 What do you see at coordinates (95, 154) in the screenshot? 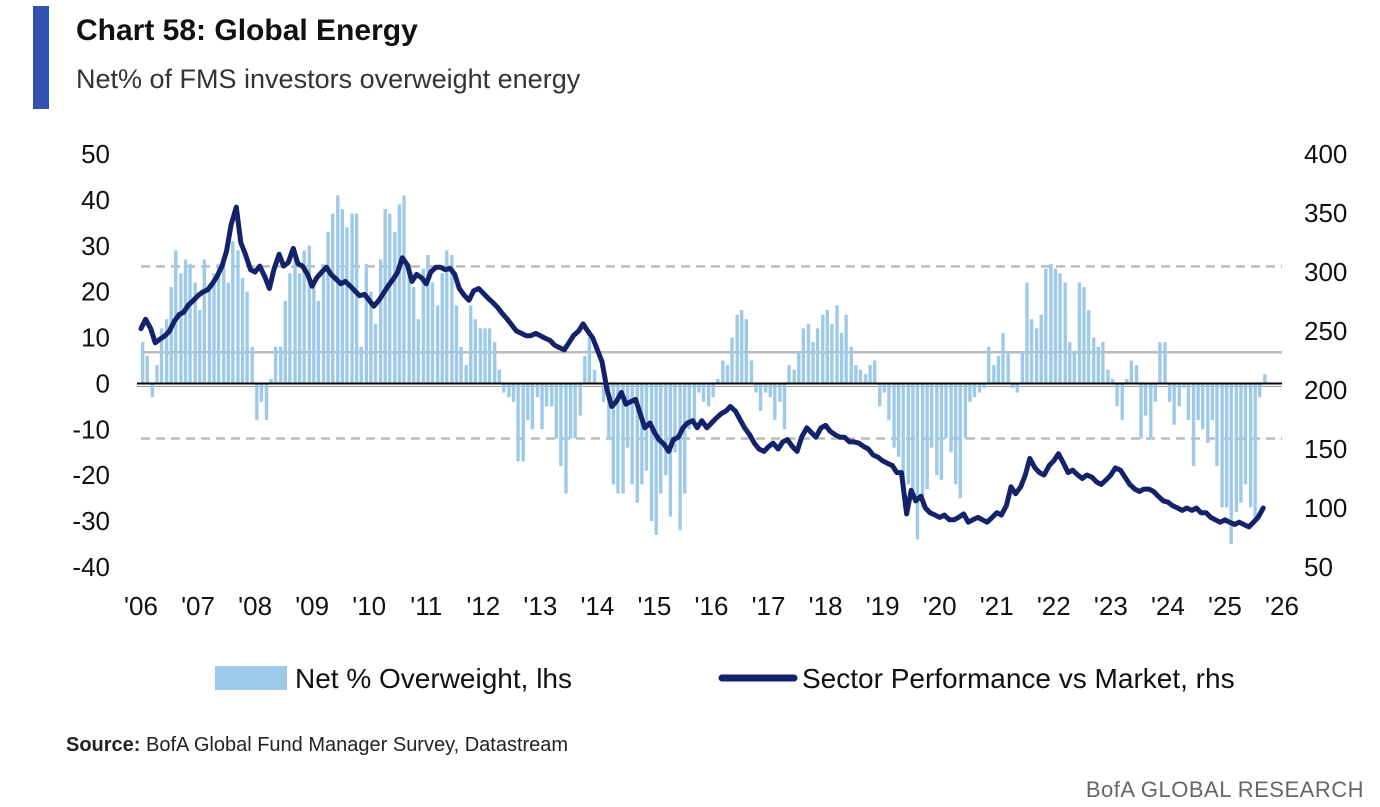
I see `y-left-tick-label: 50` at bounding box center [95, 154].